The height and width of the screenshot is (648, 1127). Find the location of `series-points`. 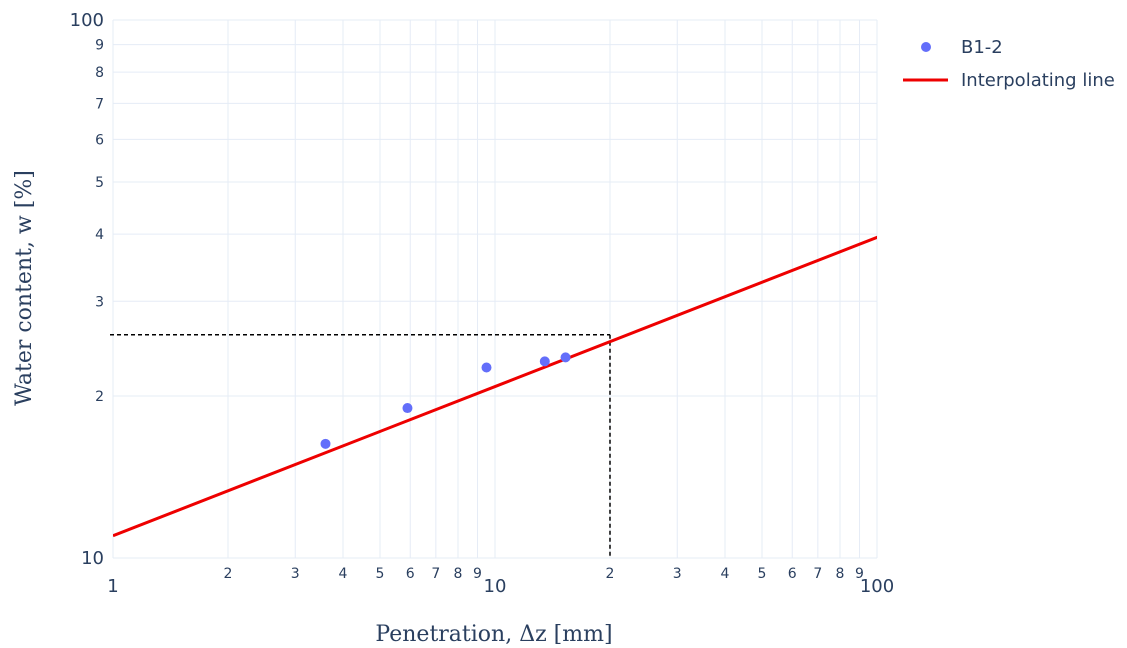

series-points is located at coordinates (445, 400).